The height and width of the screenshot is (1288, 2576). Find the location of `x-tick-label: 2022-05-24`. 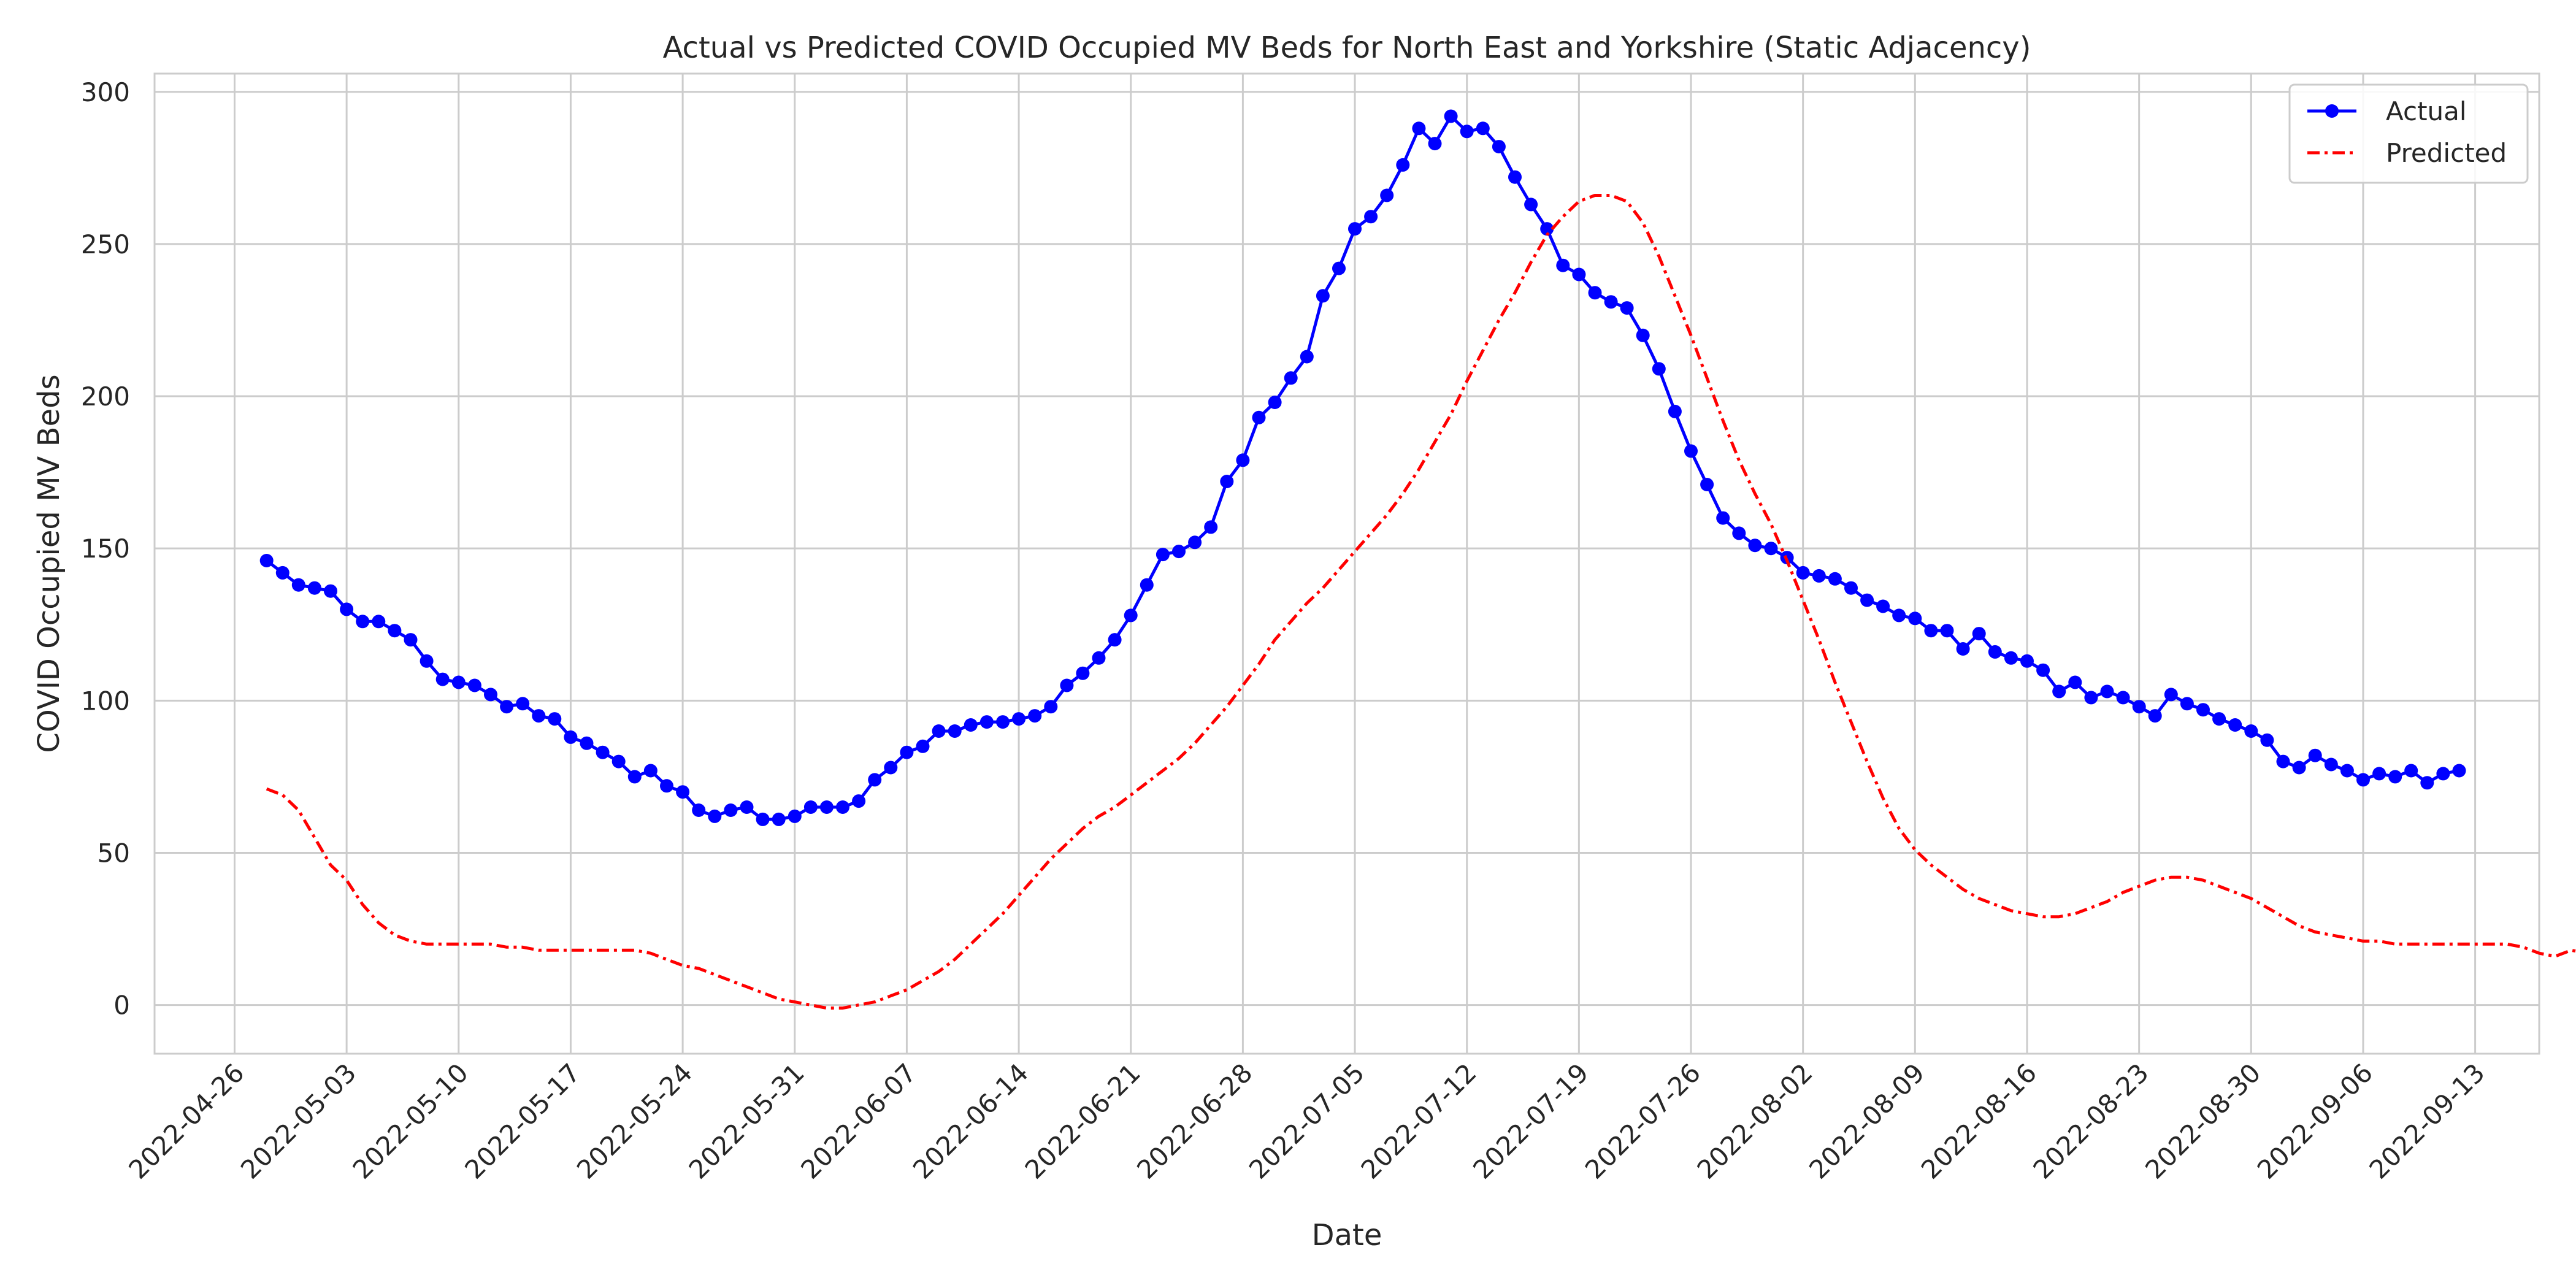

x-tick-label: 2022-05-24 is located at coordinates (634, 1120).